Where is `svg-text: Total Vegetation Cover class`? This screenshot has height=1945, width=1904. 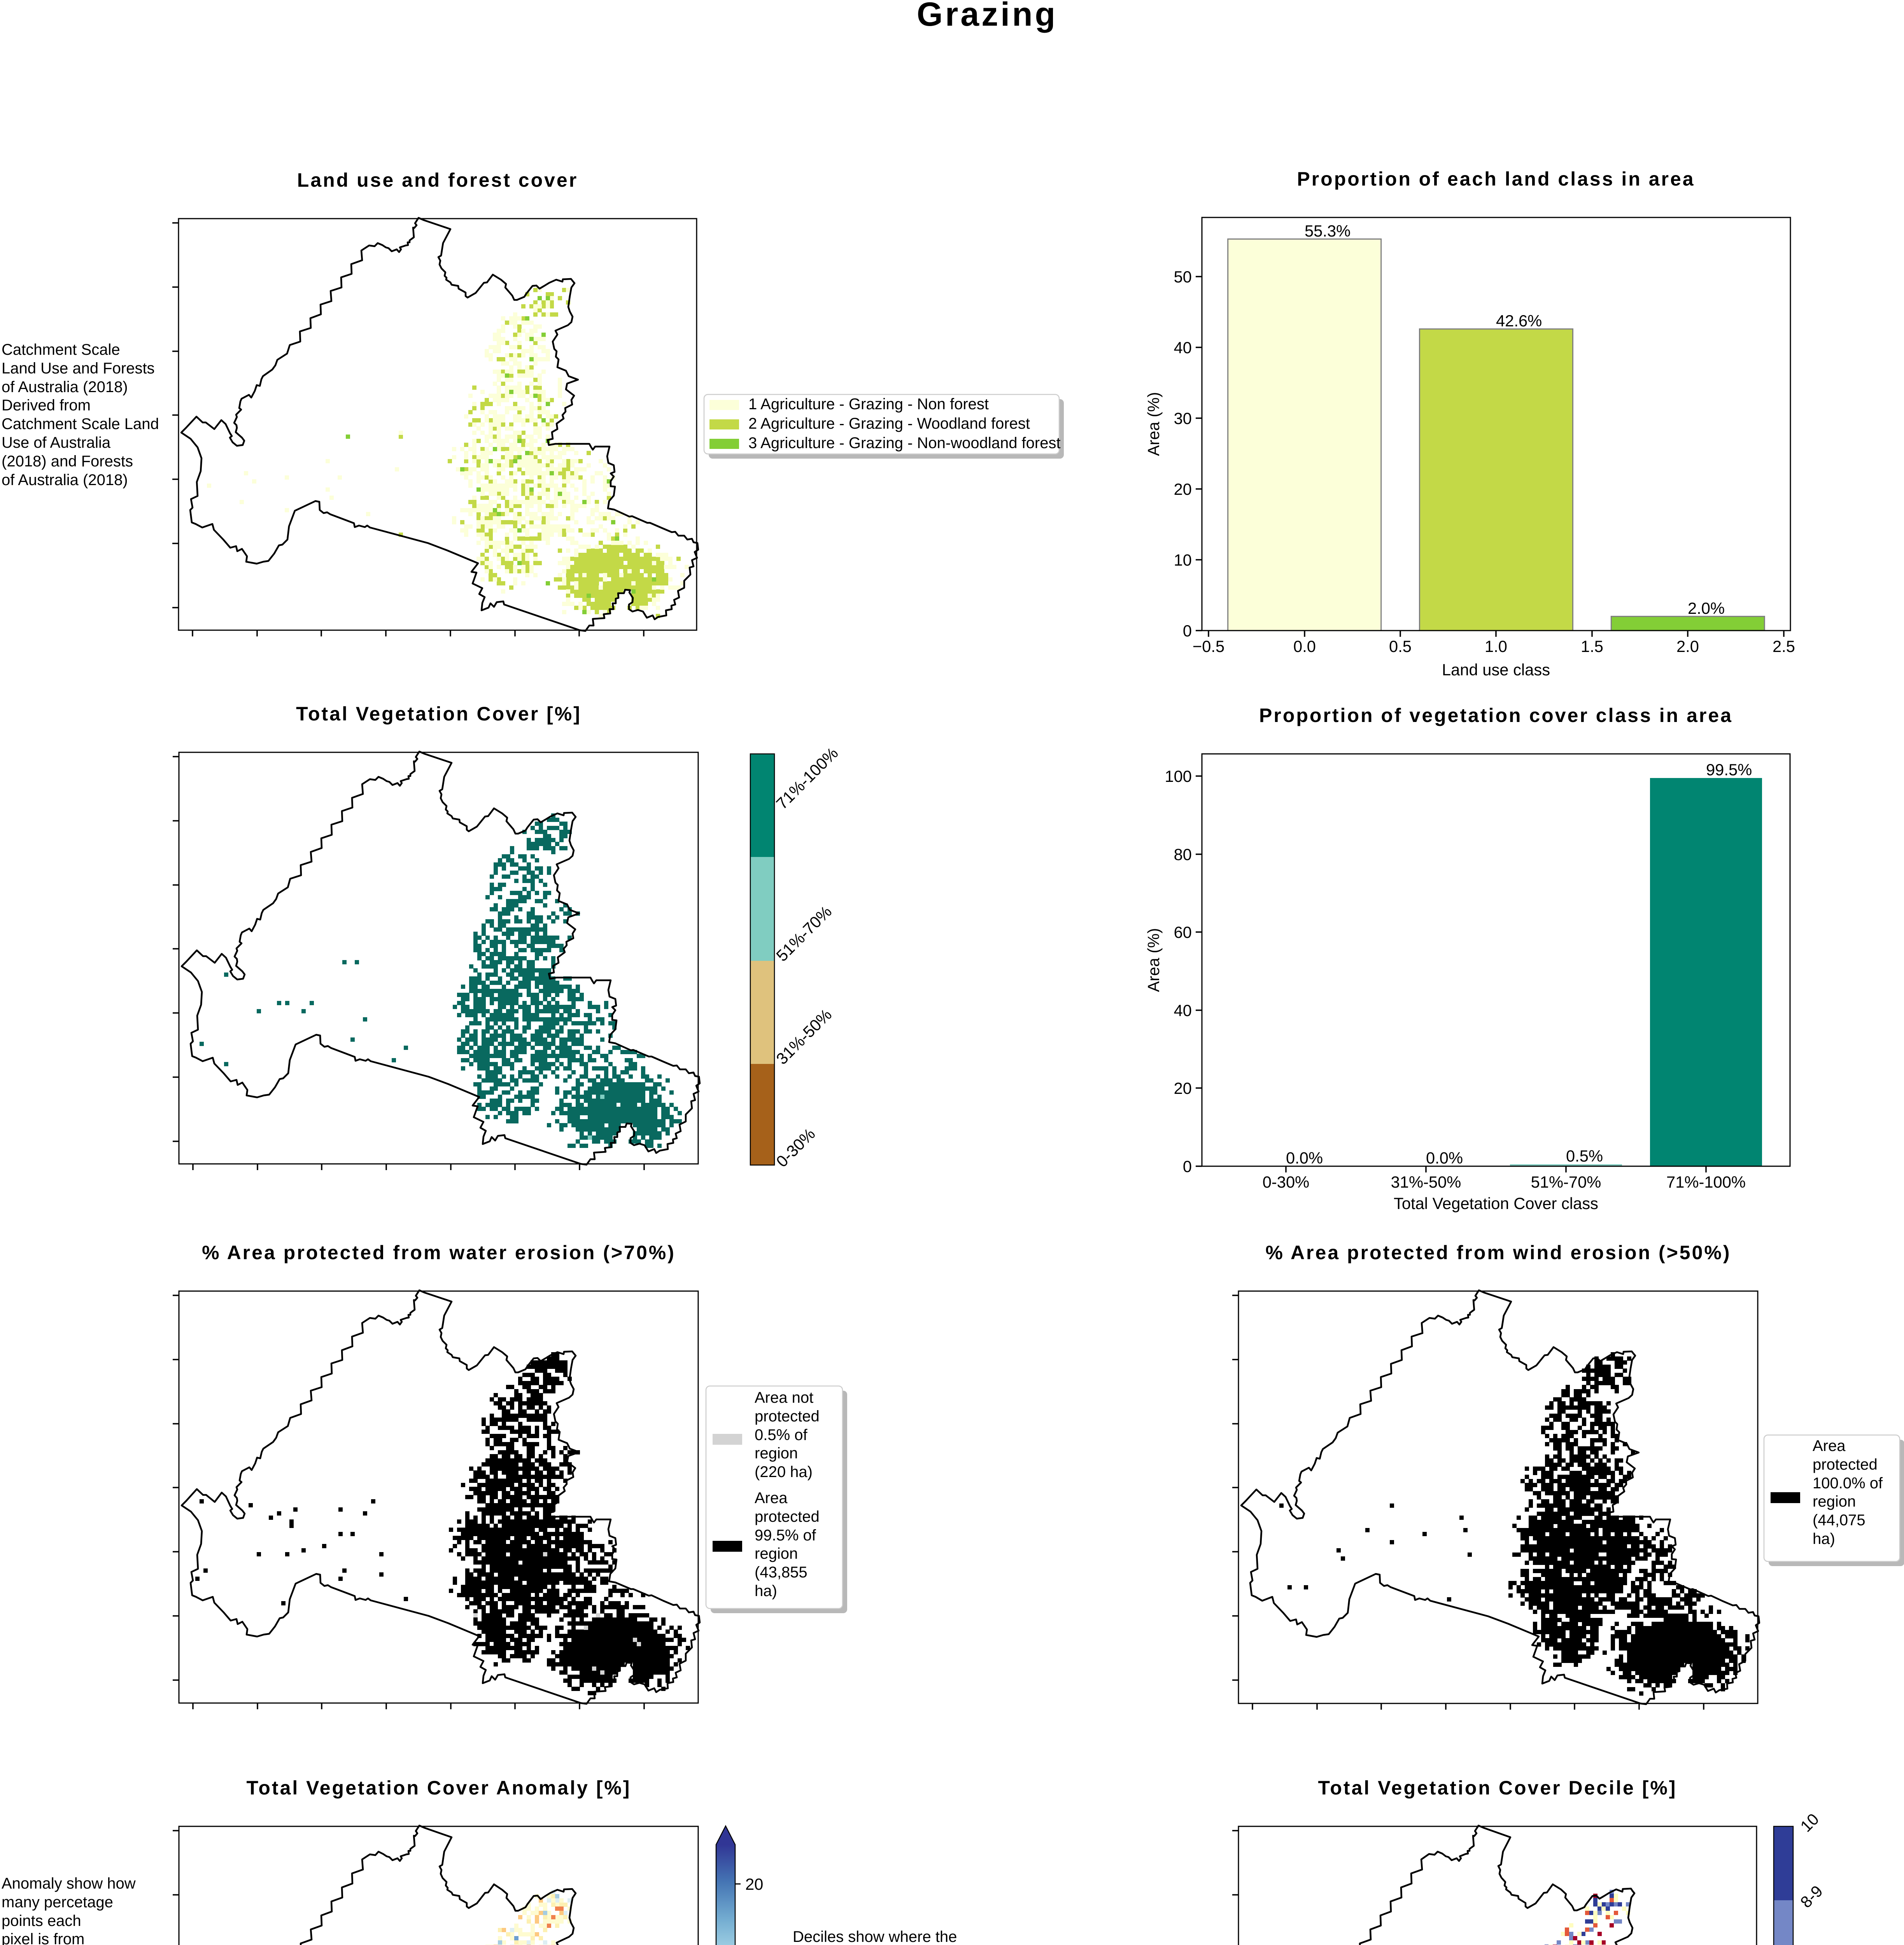 svg-text: Total Vegetation Cover class is located at coordinates (1496, 1203).